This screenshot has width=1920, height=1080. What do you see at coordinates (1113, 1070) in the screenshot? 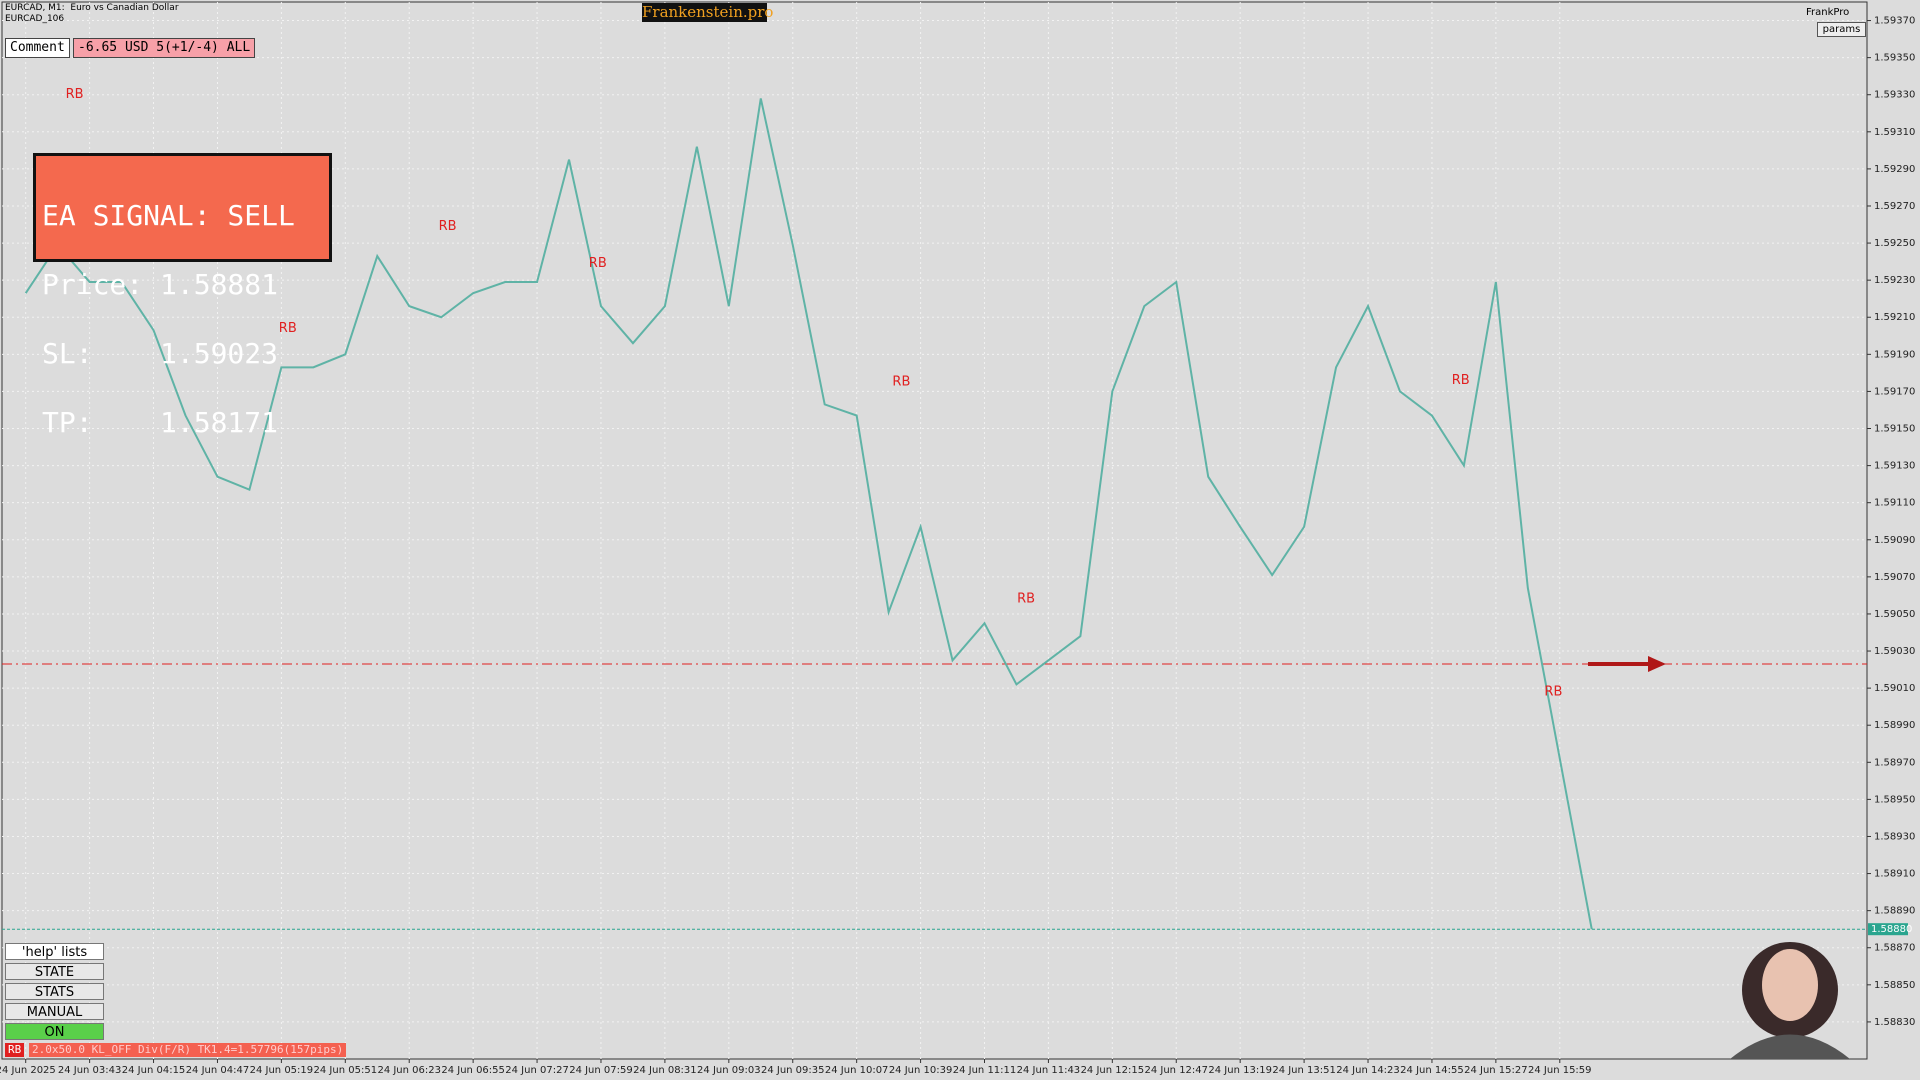
I see `x-tick-label: 24 Jun 12:15` at bounding box center [1113, 1070].